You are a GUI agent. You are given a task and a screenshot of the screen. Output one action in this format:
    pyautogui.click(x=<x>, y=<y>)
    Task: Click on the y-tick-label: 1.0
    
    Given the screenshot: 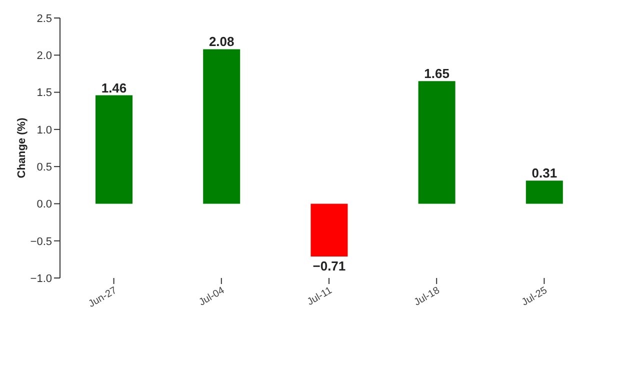 What is the action you would take?
    pyautogui.click(x=44, y=130)
    